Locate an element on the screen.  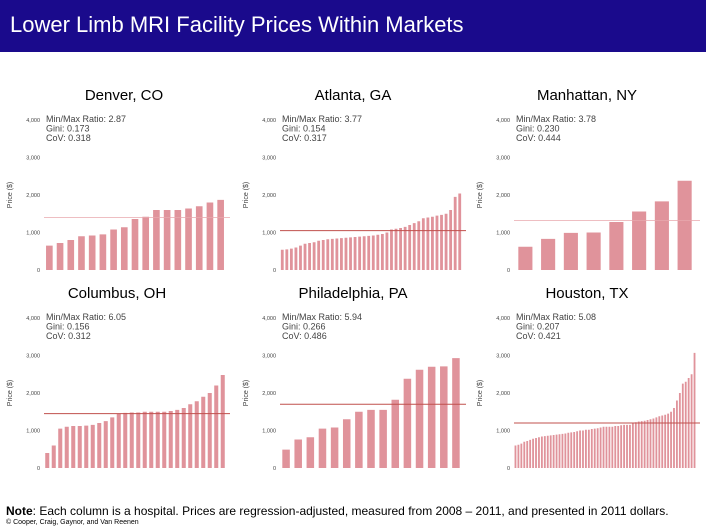
stat-label: CoV: 0.444 is located at coordinates (538, 138).